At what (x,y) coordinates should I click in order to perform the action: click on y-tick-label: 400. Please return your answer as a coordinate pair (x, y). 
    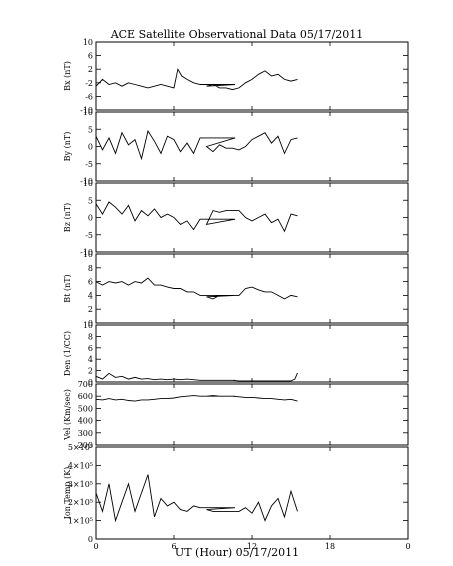
    Looking at the image, I should click on (85, 421).